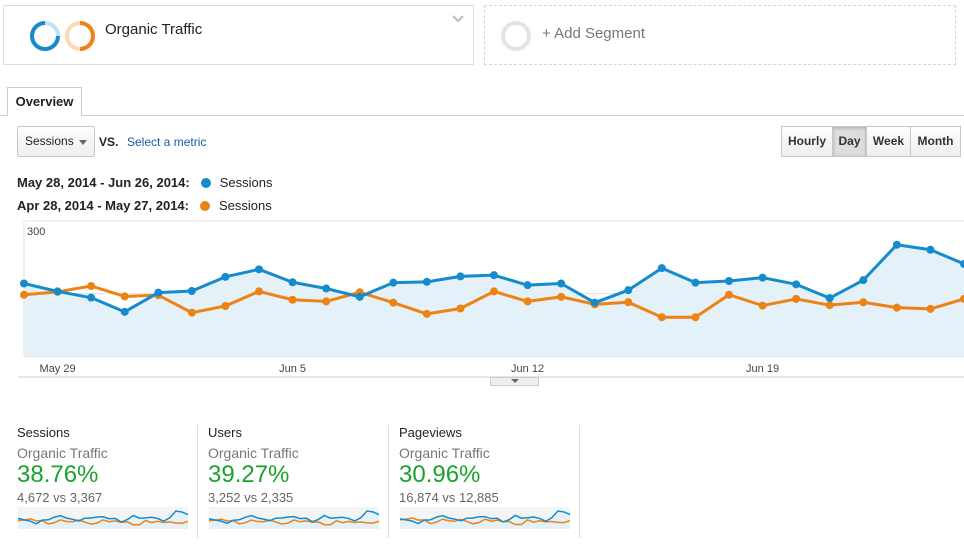 Image resolution: width=964 pixels, height=548 pixels. Describe the element at coordinates (935, 141) in the screenshot. I see `period-month-button: Month` at that location.